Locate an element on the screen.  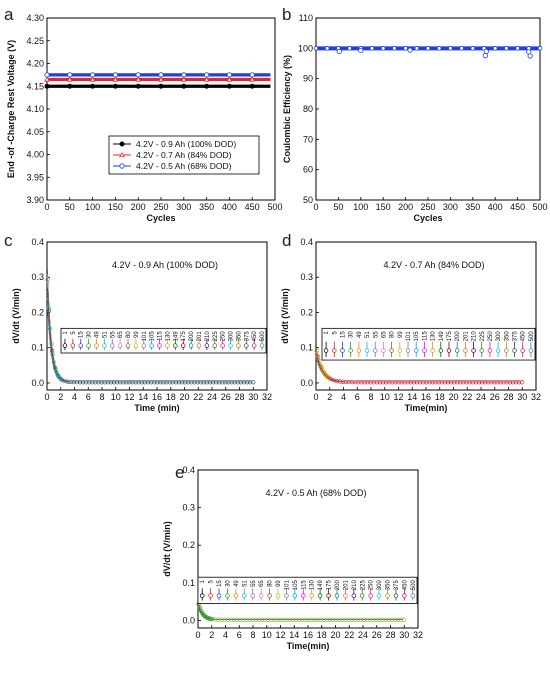
panel-d-legend-label: 225 is located at coordinates (483, 336).